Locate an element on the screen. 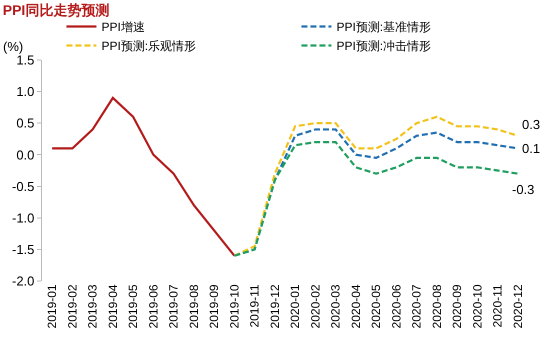 This screenshot has width=550, height=347. annotation: 0.1 is located at coordinates (531, 148).